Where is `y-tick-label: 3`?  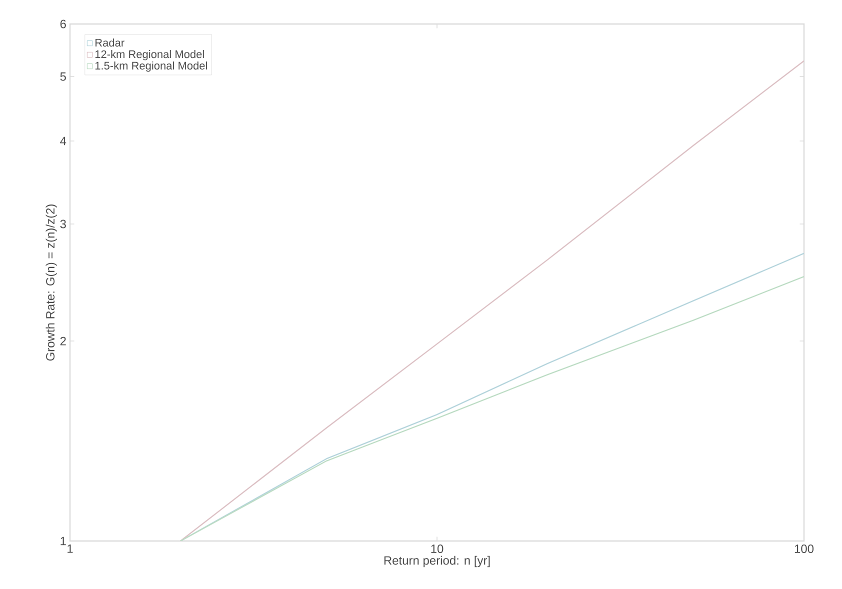
y-tick-label: 3 is located at coordinates (63, 224).